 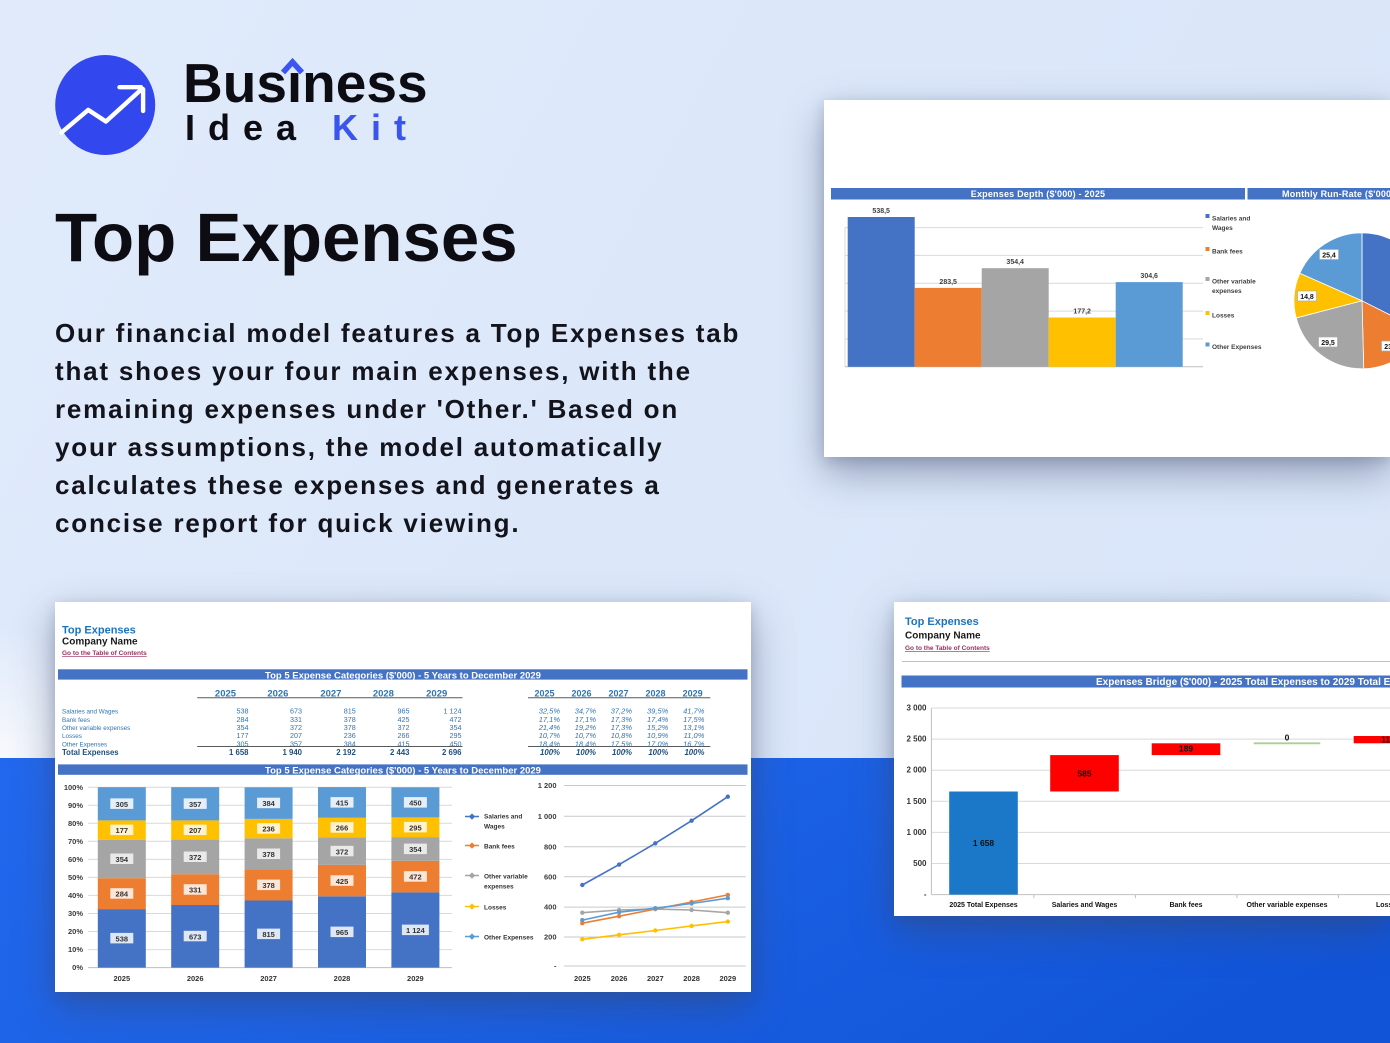 What do you see at coordinates (452, 752) in the screenshot?
I see `svg-text: 2 696` at bounding box center [452, 752].